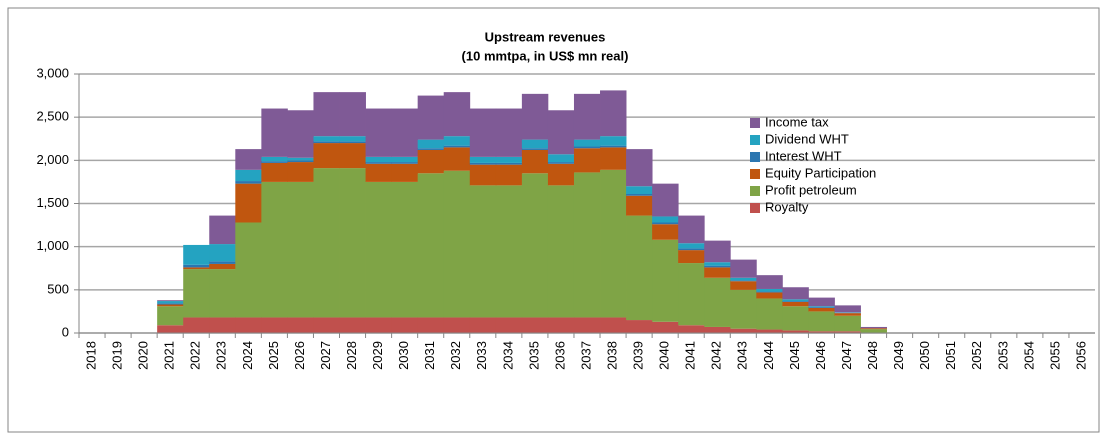 Image resolution: width=1107 pixels, height=441 pixels. I want to click on x-tick-label: 2033, so click(481, 355).